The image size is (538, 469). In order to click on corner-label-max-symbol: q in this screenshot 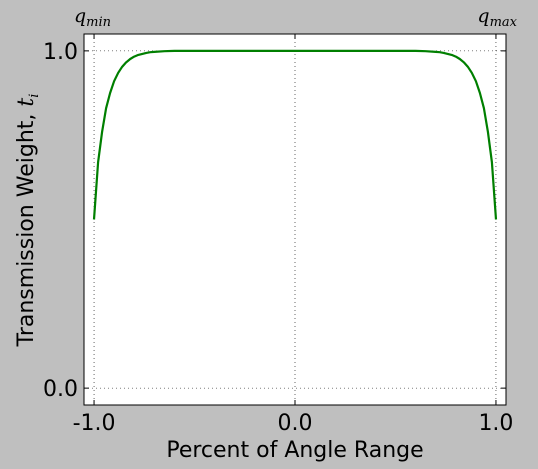, I will do `click(483, 16)`.